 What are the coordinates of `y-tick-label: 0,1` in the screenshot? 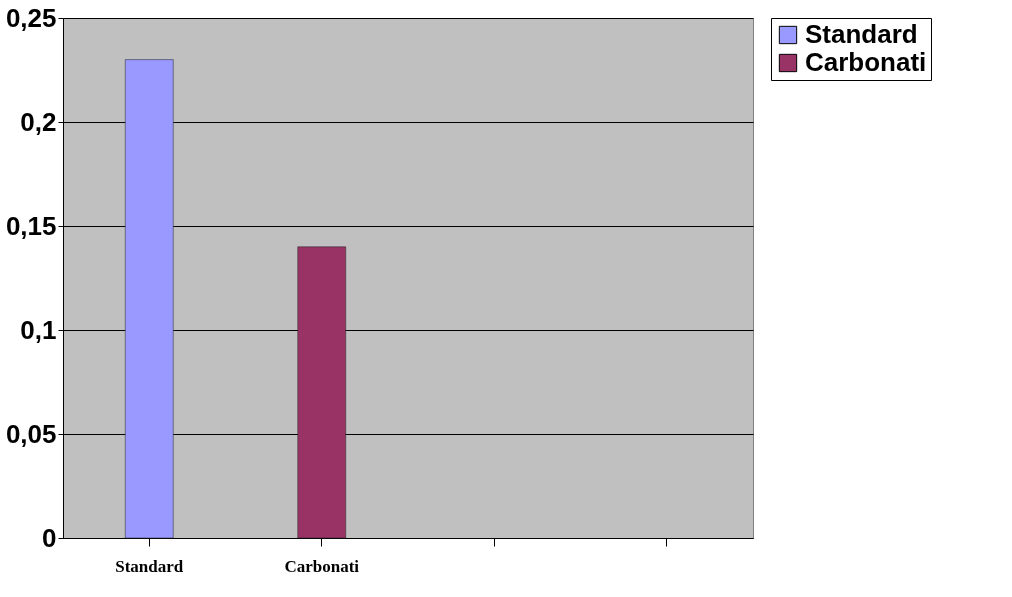 It's located at (38, 329).